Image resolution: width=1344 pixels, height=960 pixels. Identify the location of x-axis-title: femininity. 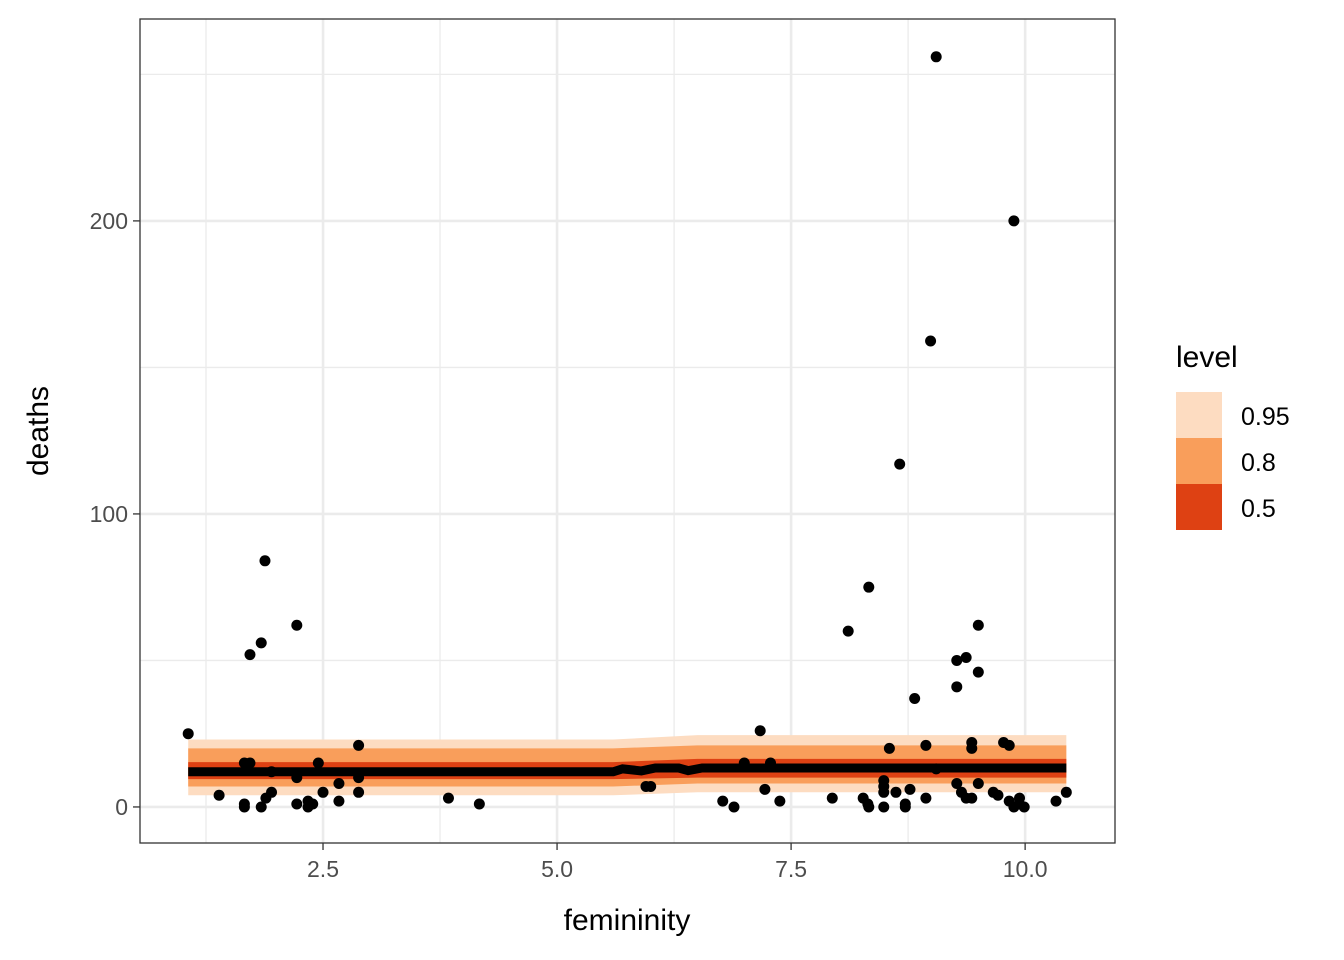
(627, 920).